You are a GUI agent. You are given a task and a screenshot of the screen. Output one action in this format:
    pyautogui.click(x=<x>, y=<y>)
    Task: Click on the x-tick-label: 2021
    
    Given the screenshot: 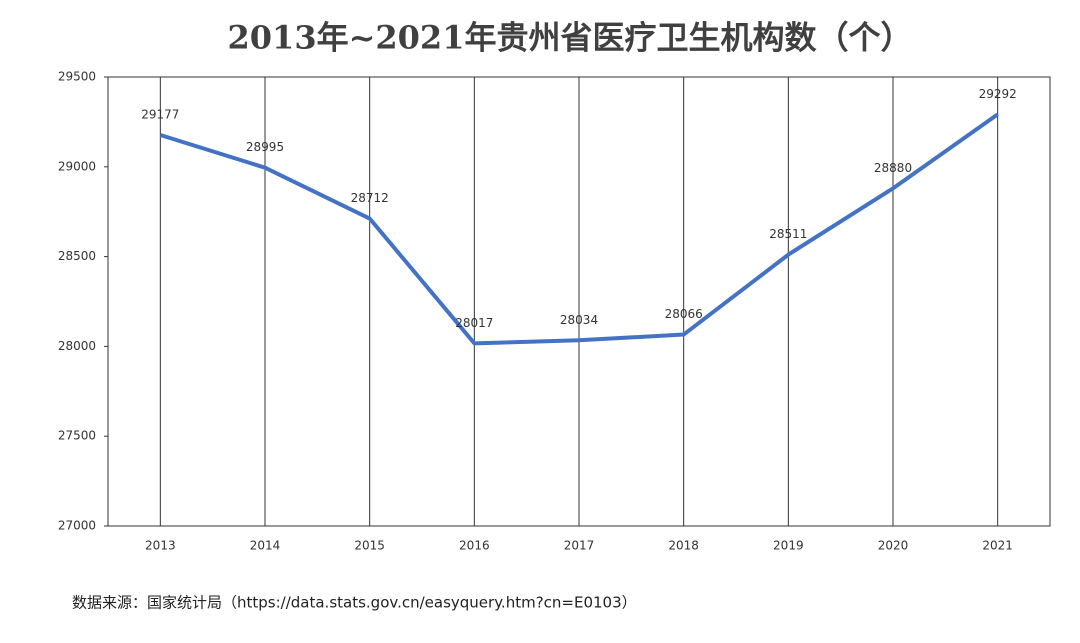 What is the action you would take?
    pyautogui.click(x=997, y=546)
    